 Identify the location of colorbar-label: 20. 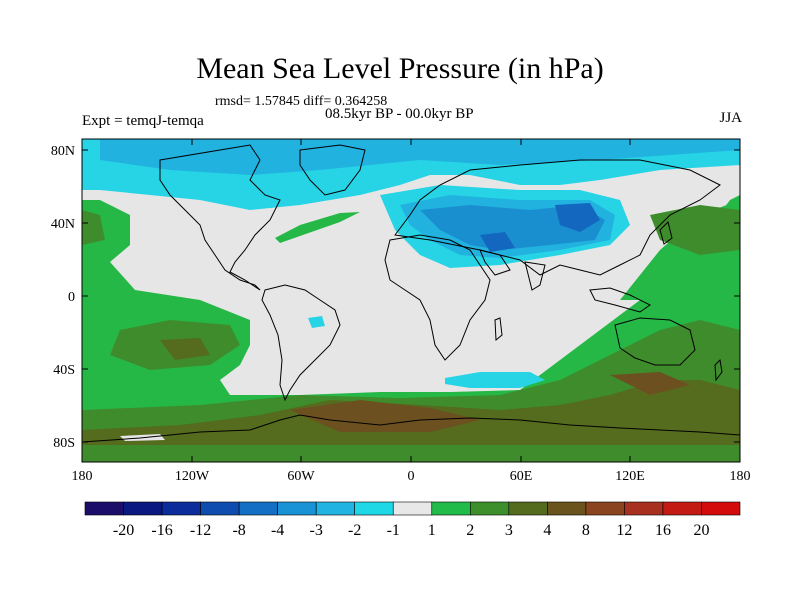
(701, 530).